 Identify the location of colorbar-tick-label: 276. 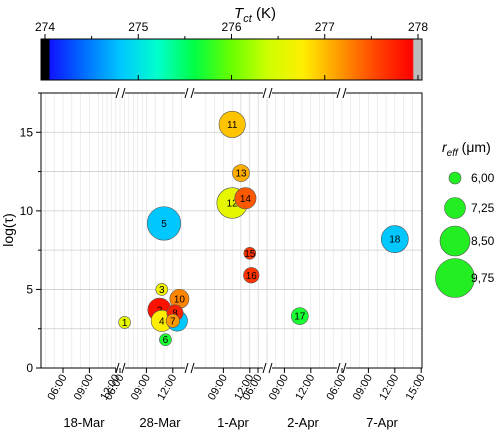
(231, 27).